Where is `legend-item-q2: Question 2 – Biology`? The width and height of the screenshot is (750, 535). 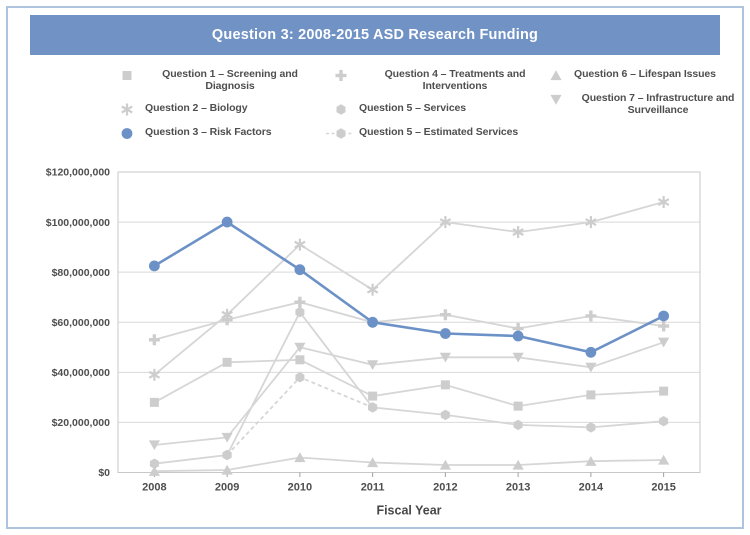 legend-item-q2: Question 2 – Biology is located at coordinates (213, 109).